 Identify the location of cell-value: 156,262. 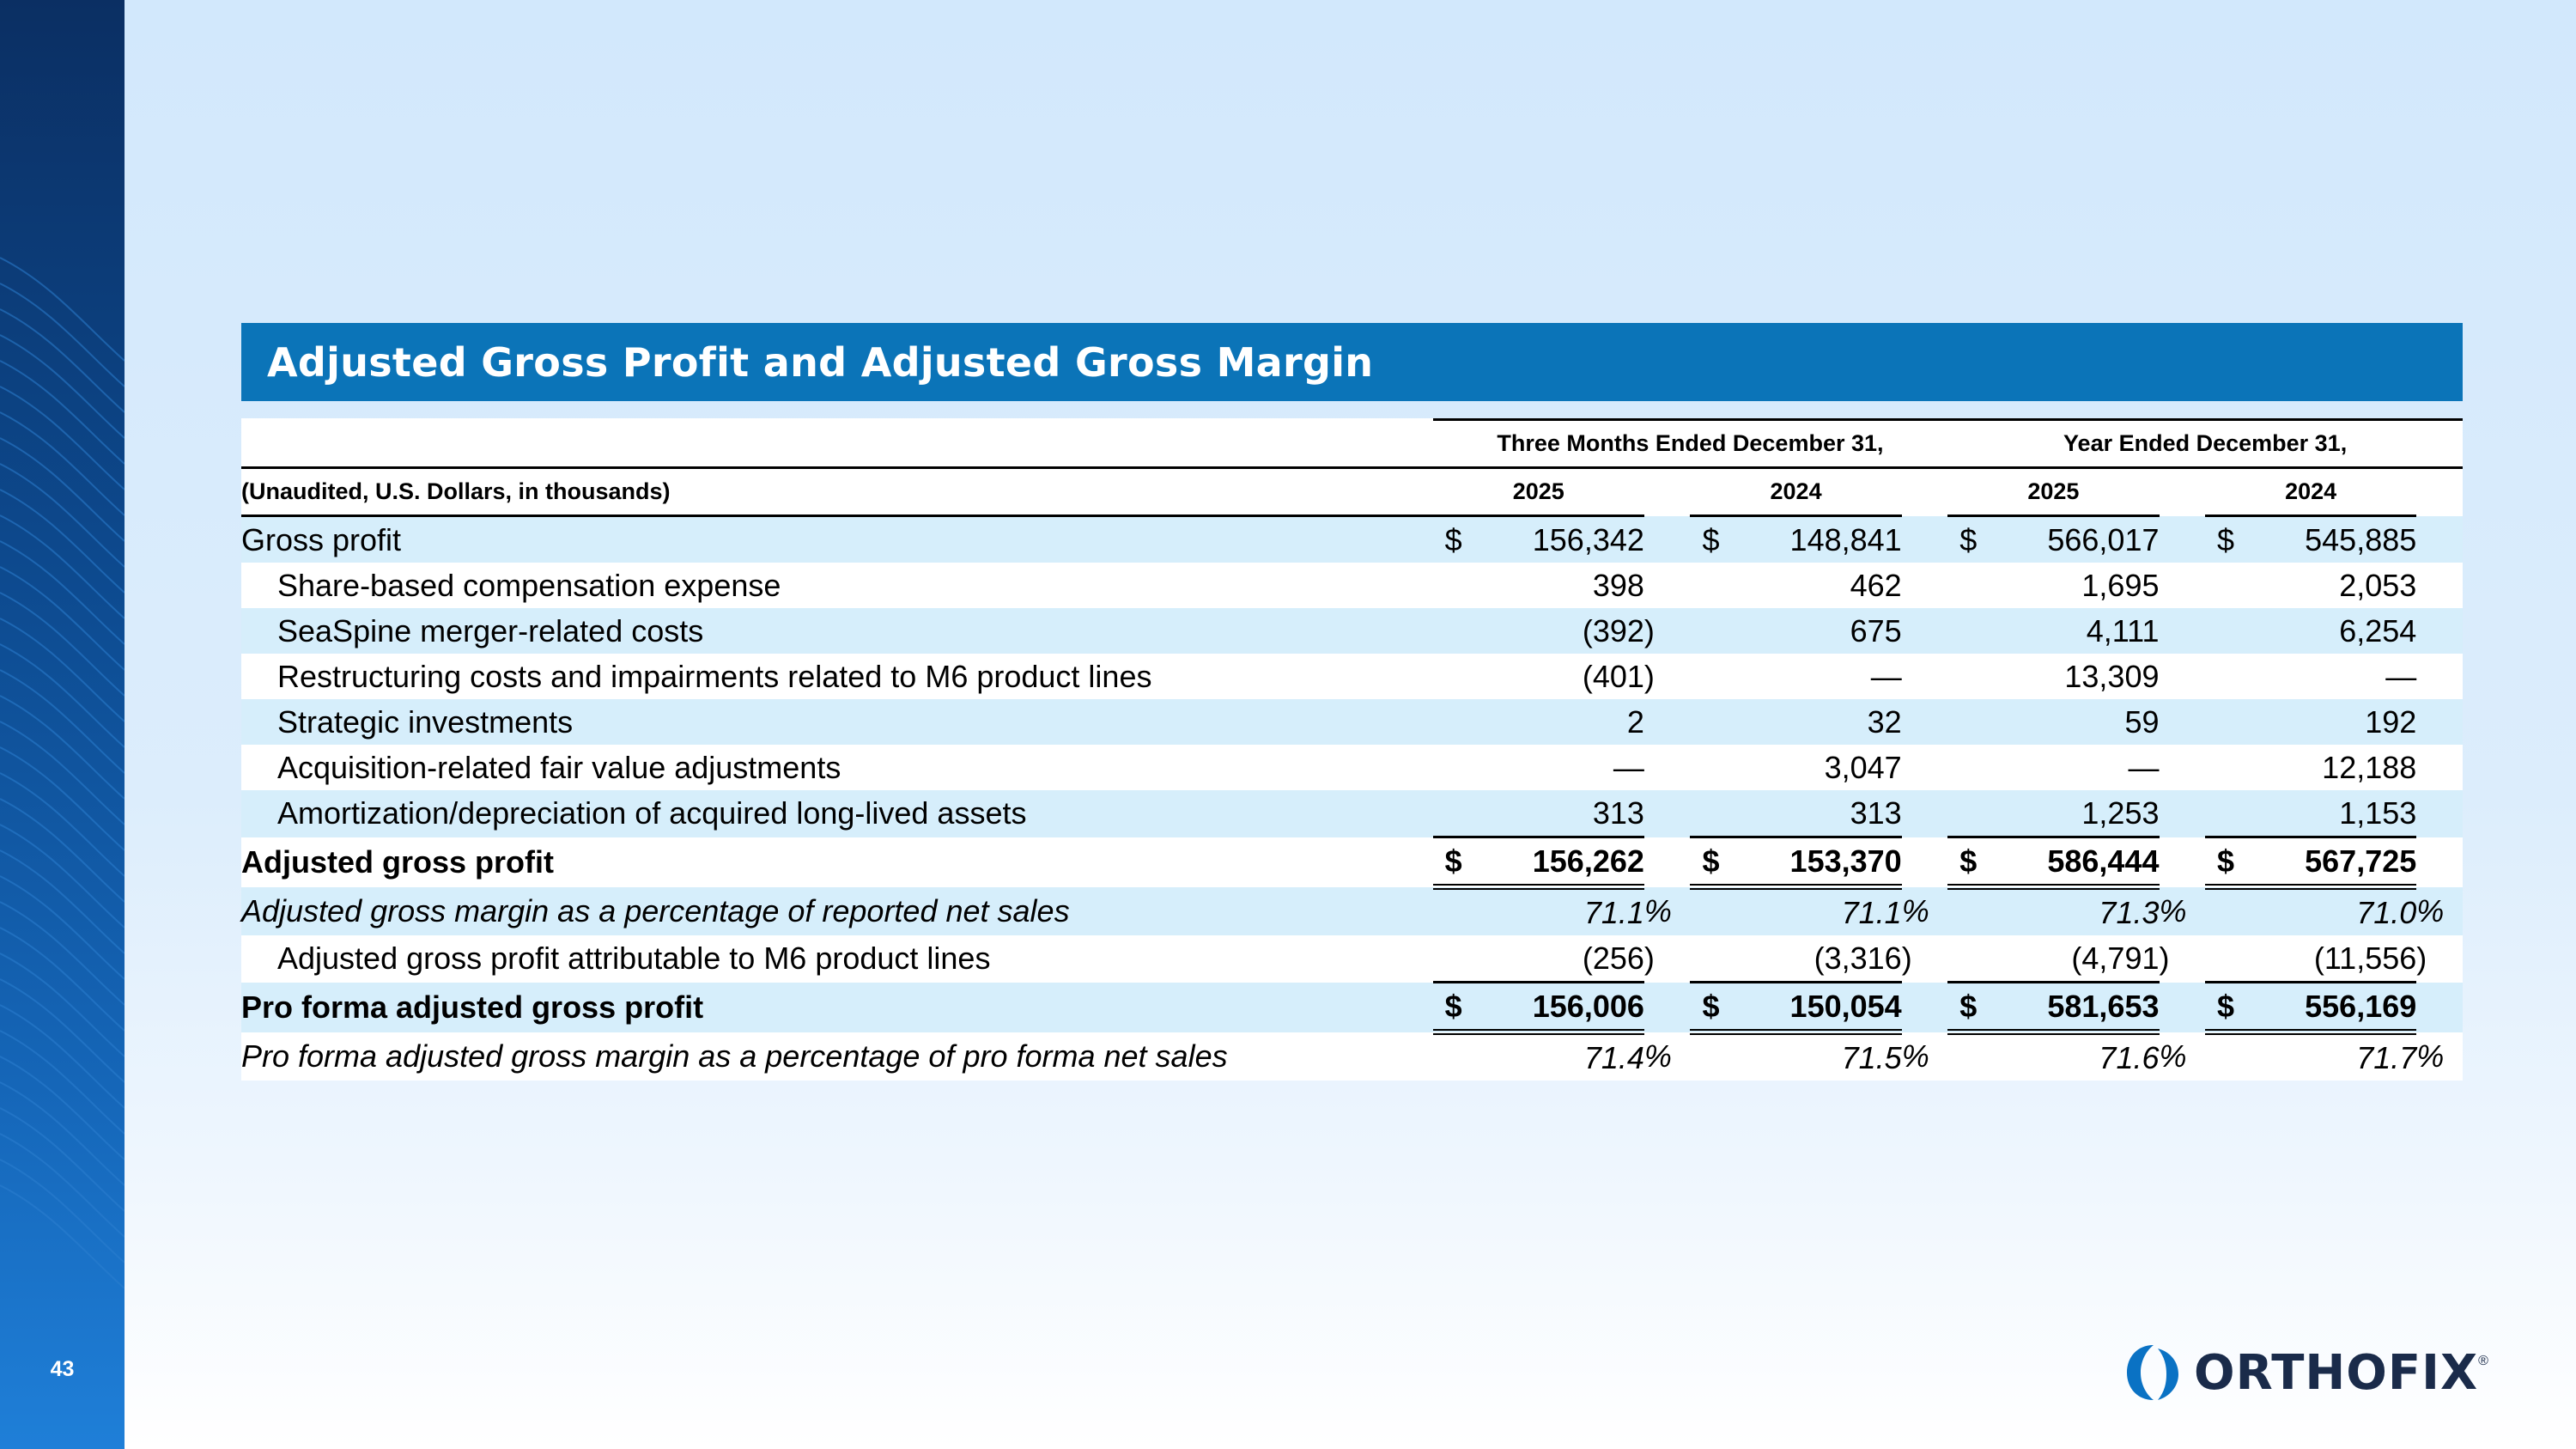
(1561, 863).